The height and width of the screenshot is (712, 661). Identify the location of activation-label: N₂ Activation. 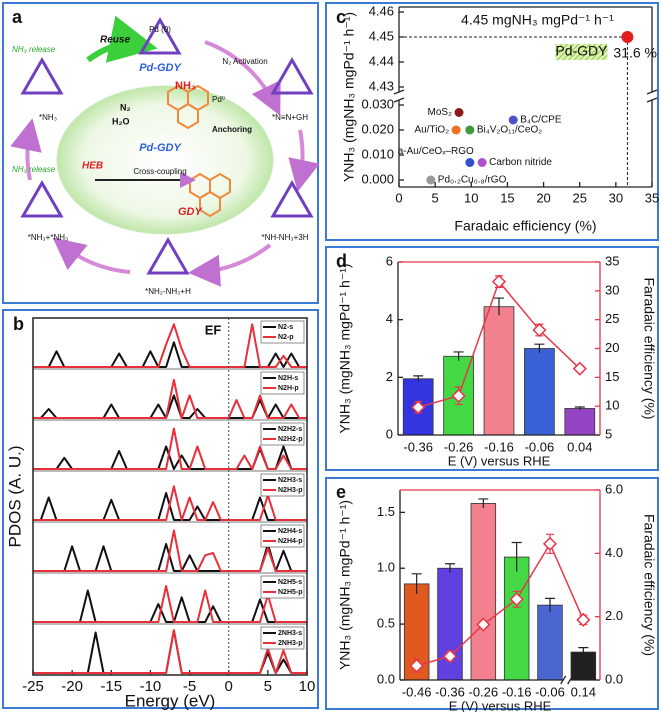
(244, 61).